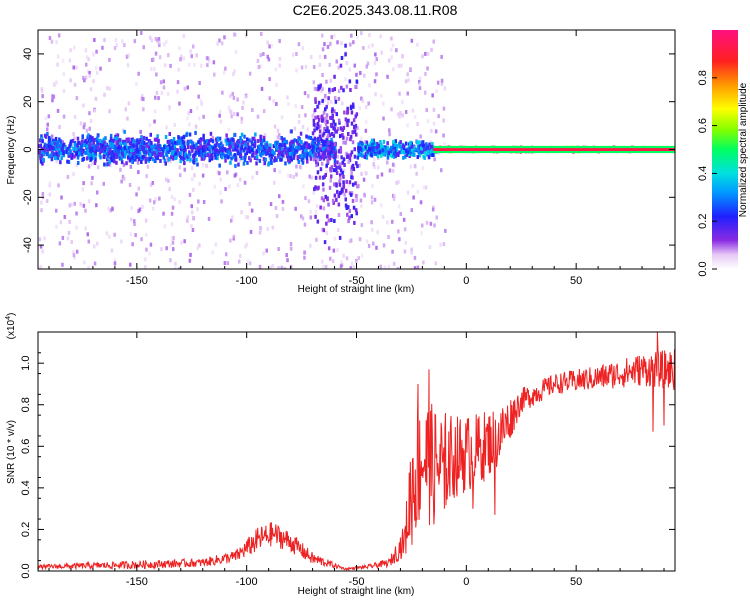 The image size is (750, 600). What do you see at coordinates (725, 149) in the screenshot?
I see `colorbar-gradient` at bounding box center [725, 149].